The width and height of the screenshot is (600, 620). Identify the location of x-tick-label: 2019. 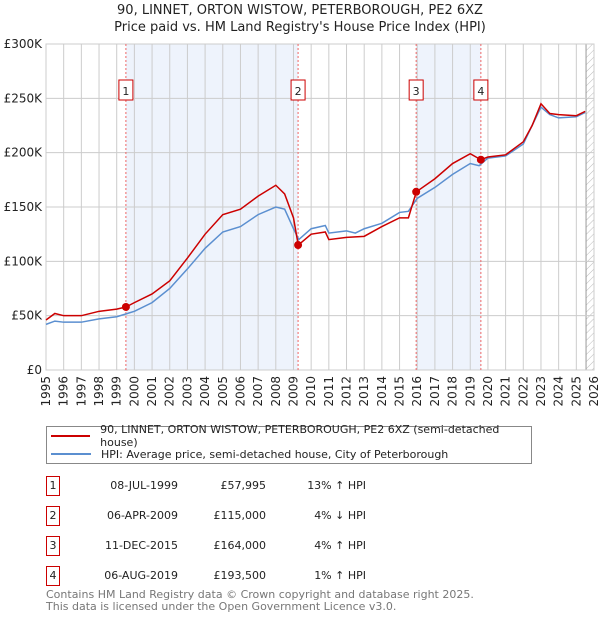
(470, 391).